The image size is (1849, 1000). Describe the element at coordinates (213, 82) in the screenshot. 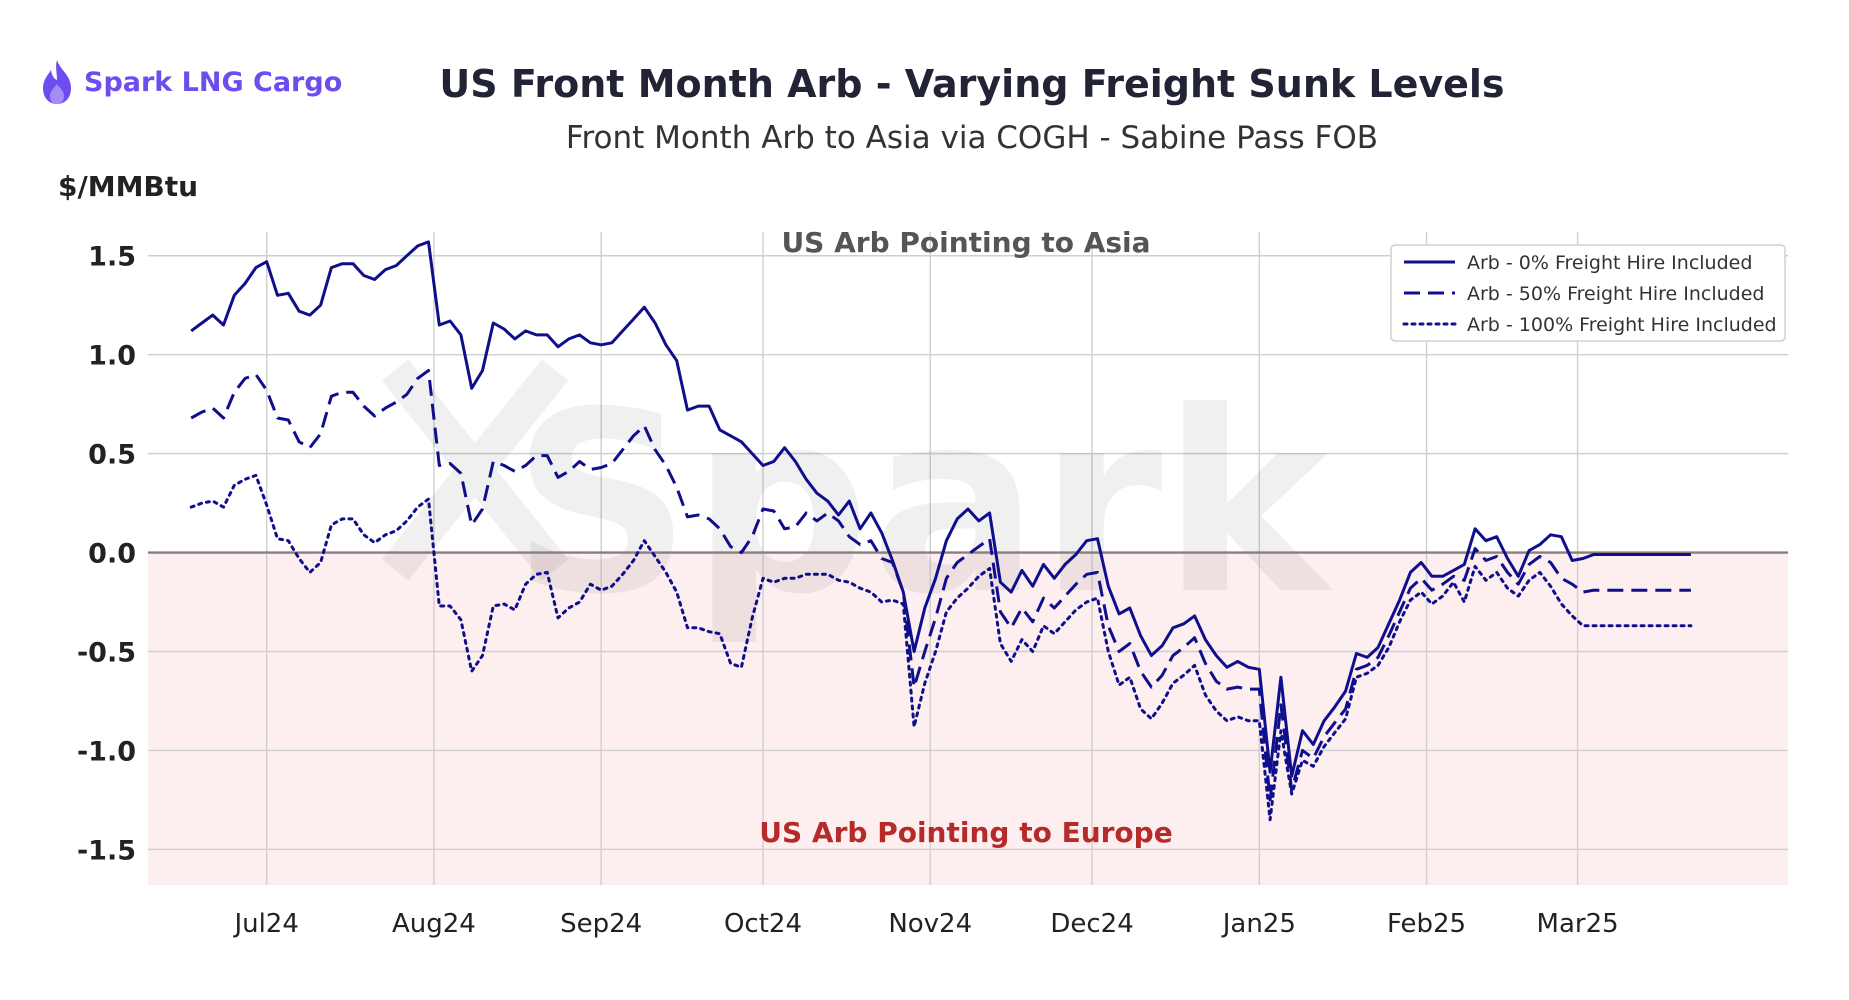

I see `brand-name: Spark LNG Cargo` at that location.